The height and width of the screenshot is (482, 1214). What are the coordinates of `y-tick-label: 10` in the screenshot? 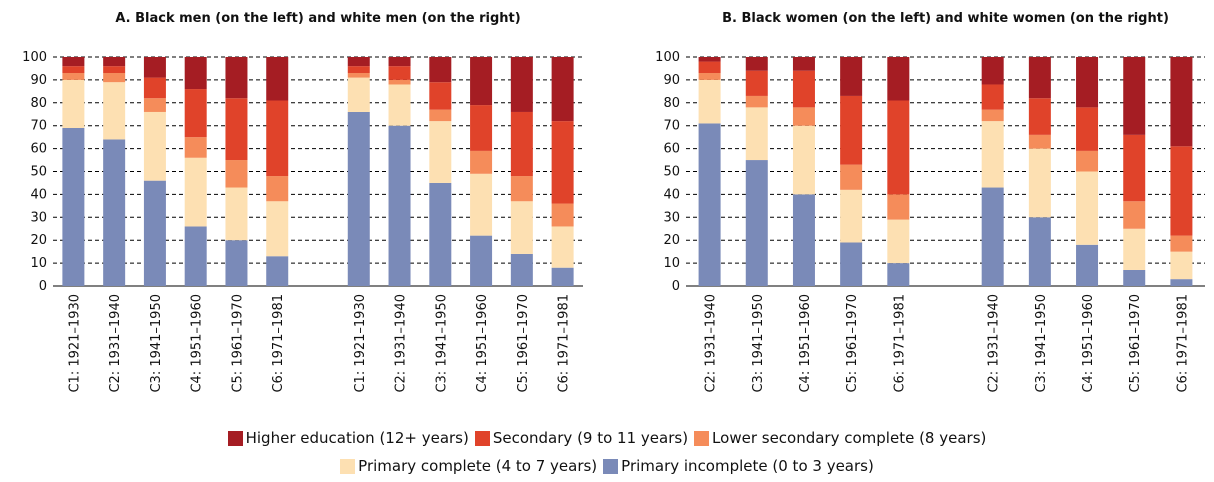 It's located at (671, 263).